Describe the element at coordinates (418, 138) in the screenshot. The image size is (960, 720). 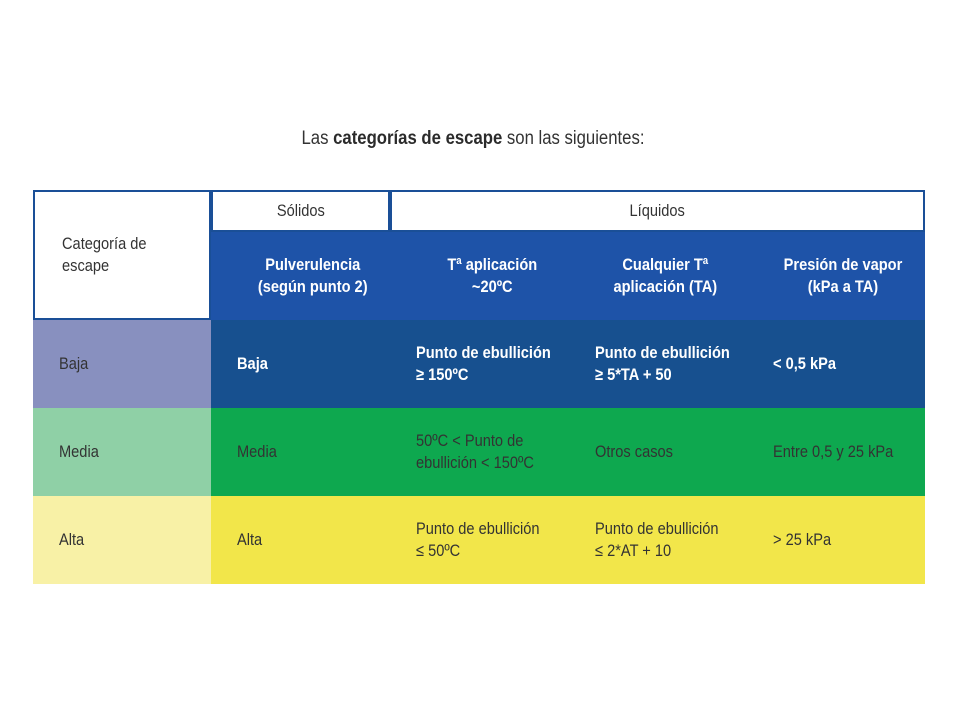
I see `title-bold: categorías de escape` at that location.